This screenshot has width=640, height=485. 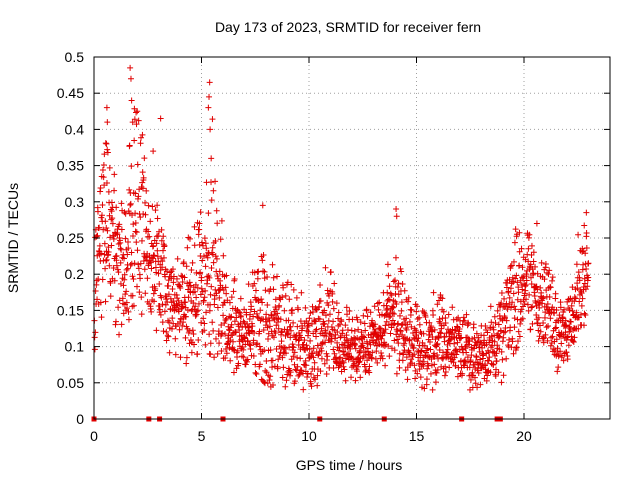 What do you see at coordinates (94, 436) in the screenshot?
I see `x-tick-label: 0` at bounding box center [94, 436].